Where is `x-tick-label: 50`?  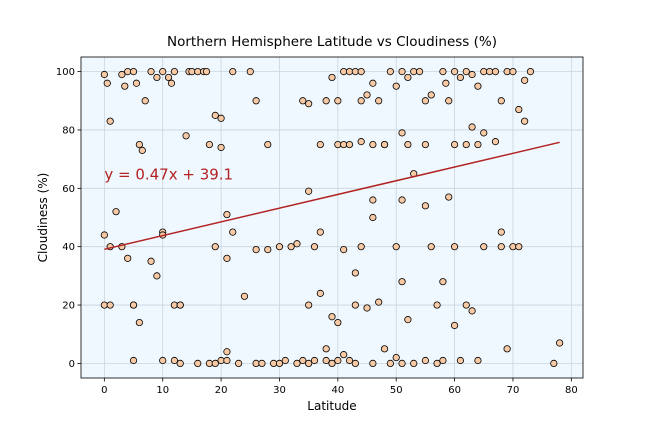 x-tick-label: 50 is located at coordinates (396, 390).